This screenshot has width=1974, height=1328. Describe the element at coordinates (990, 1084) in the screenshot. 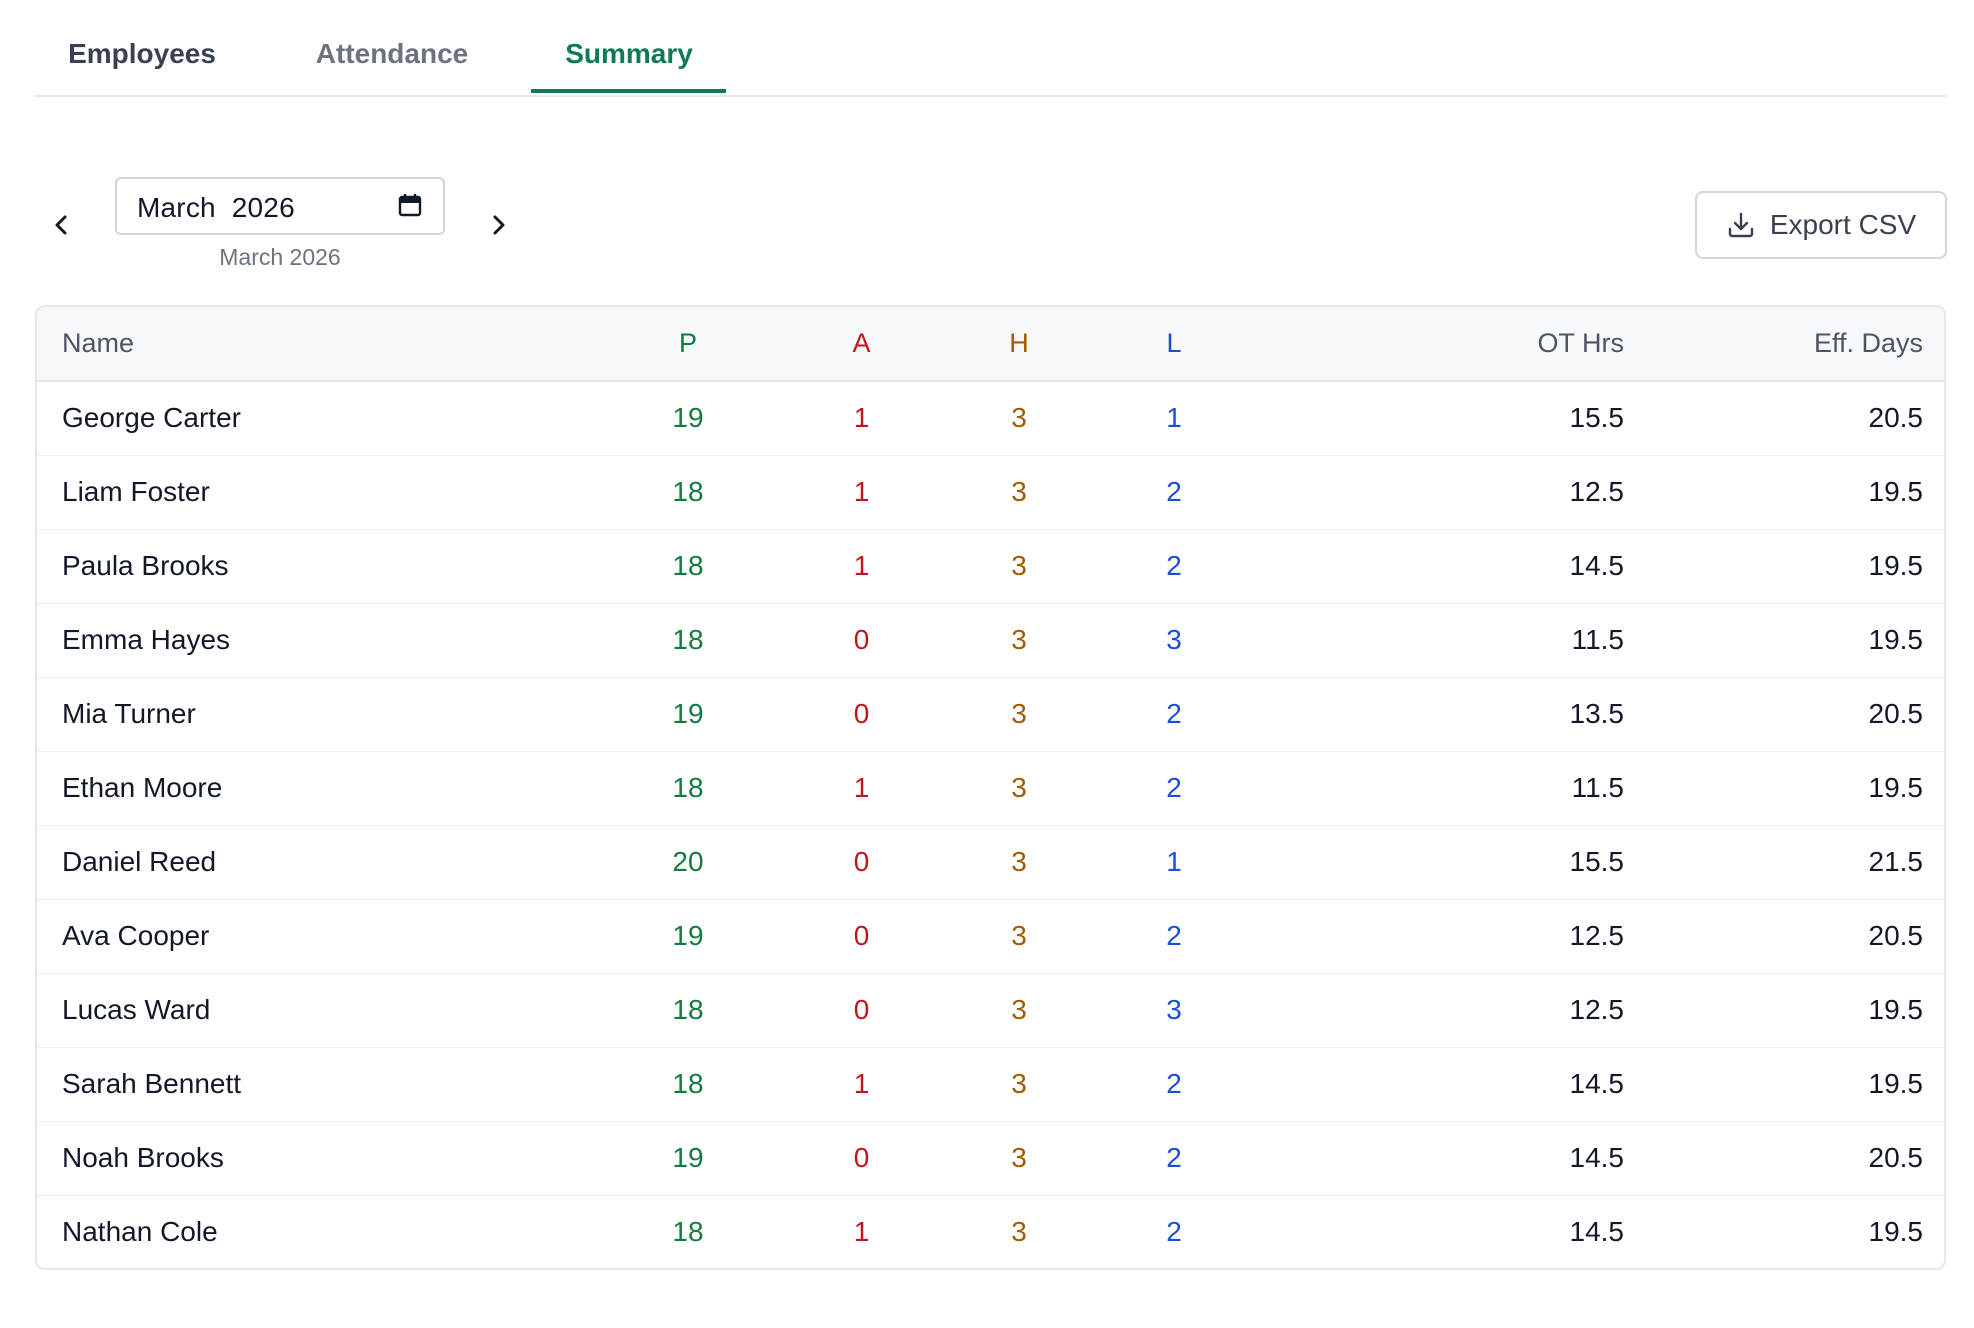

I see `table-row: Sarah Bennett 18 1 3 2 14.5 19.5` at that location.